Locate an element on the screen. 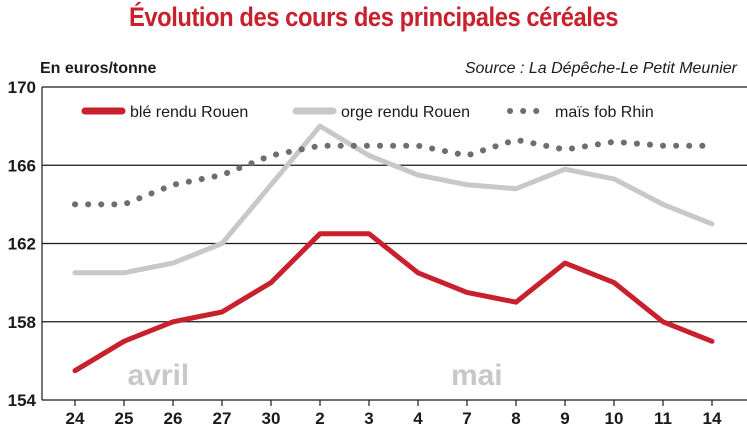  y-tick-label: 162 is located at coordinates (22, 244).